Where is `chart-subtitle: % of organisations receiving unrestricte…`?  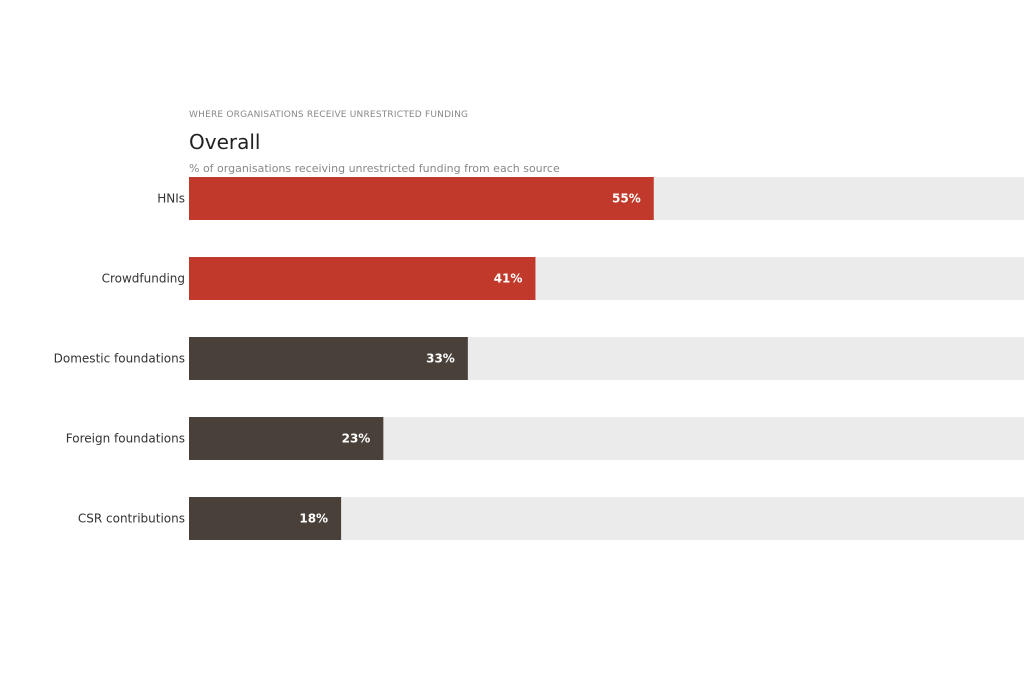
chart-subtitle: % of organisations receiving unrestricte… is located at coordinates (374, 168).